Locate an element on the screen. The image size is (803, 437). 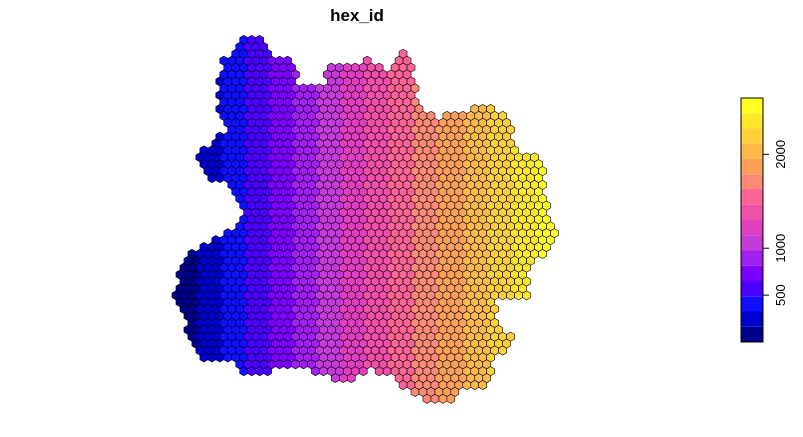
color-legend: 500 1000 2000 is located at coordinates (764, 220).